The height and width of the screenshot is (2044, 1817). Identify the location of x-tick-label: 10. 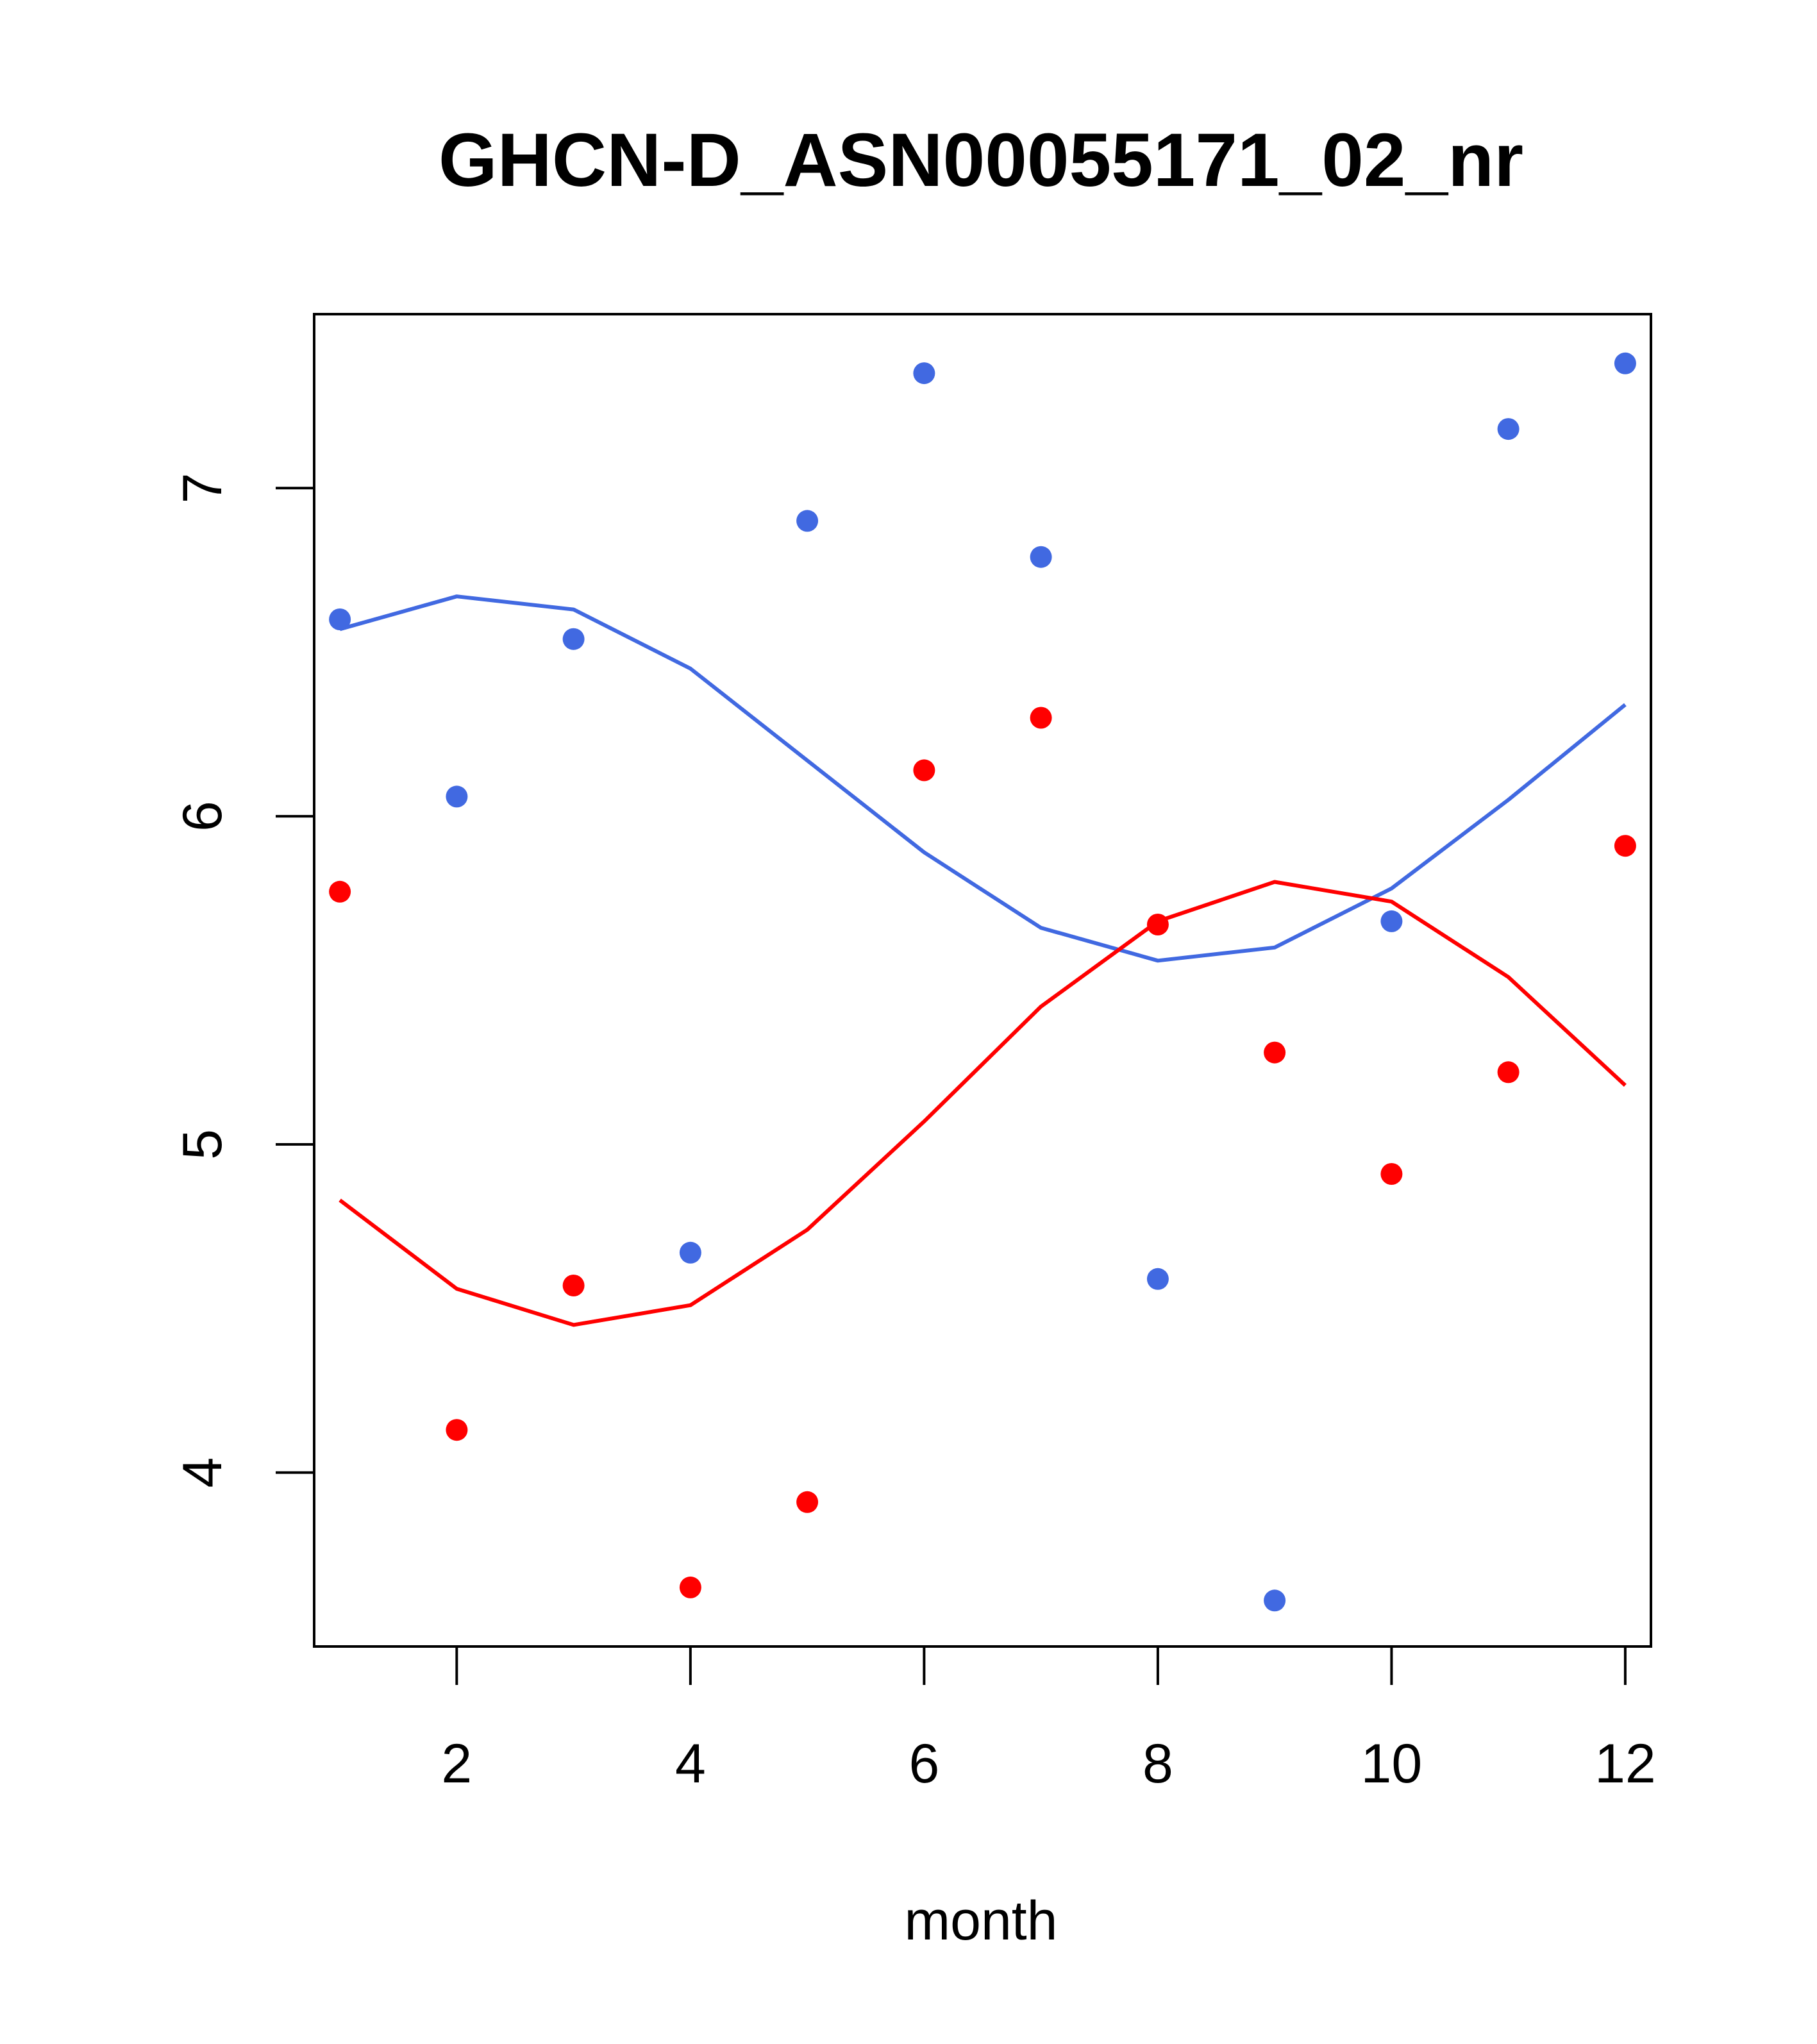
(1392, 1764).